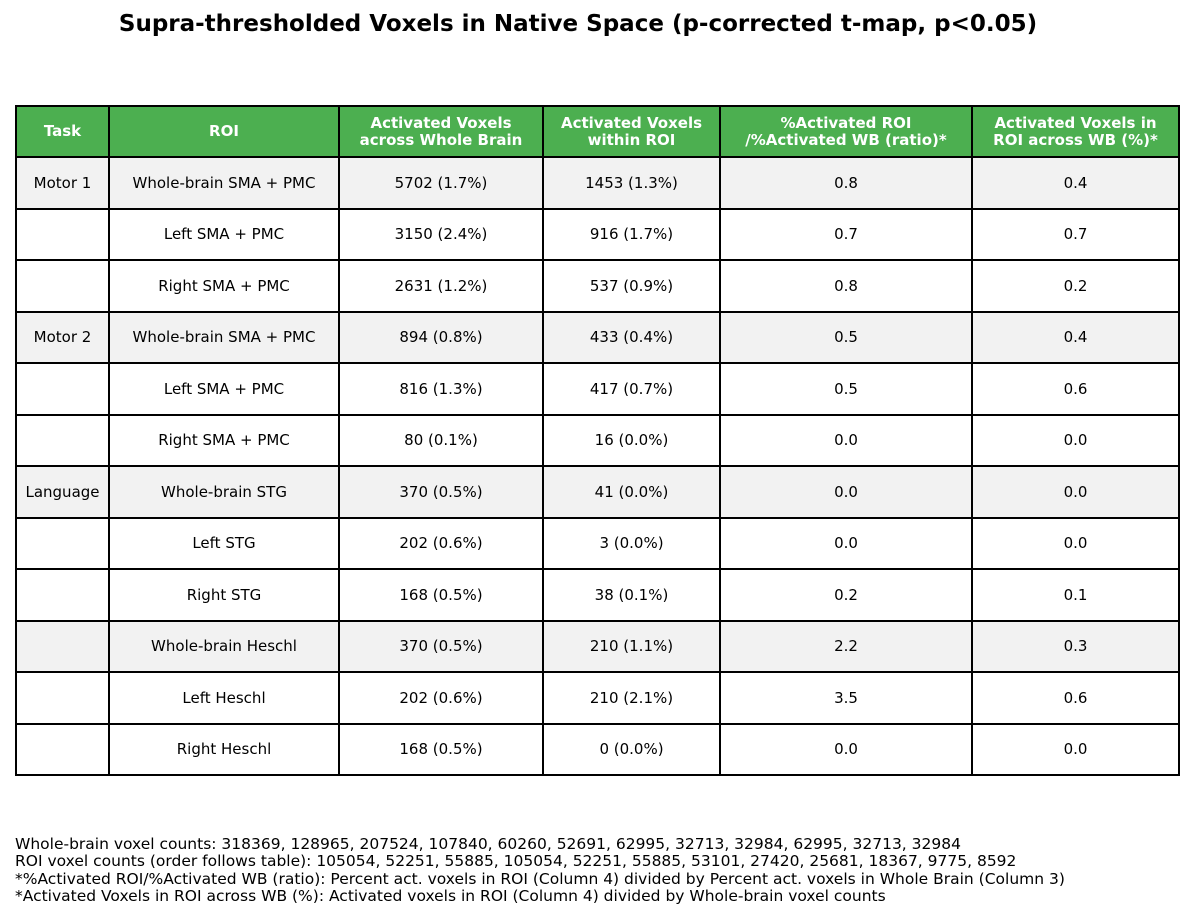  I want to click on table-row: Right STG 168 (0.5%) 38 (0.1%) 0.2 0.1, so click(597, 595).